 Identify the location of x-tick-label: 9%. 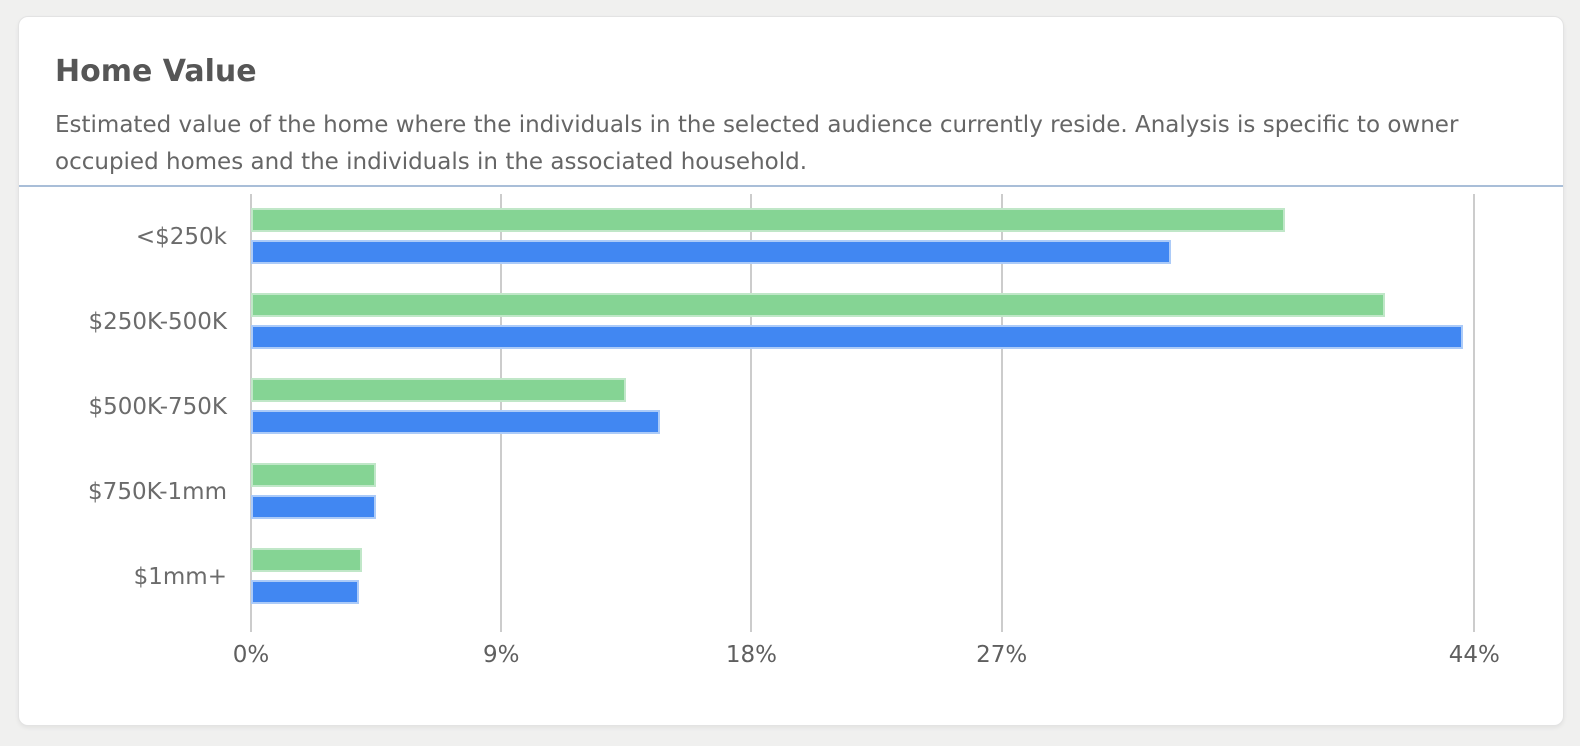
(501, 655).